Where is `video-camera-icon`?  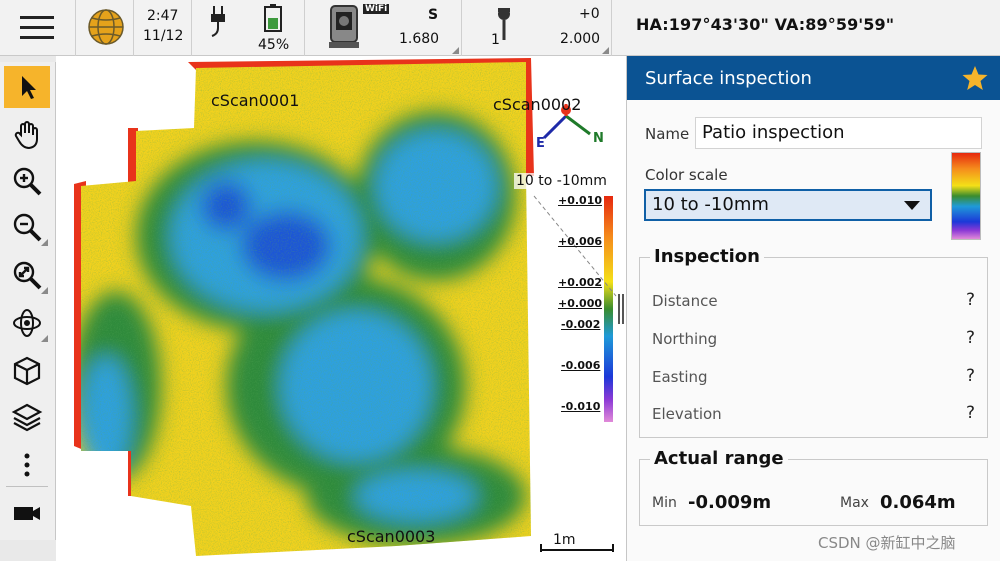
video-camera-icon is located at coordinates (27, 513).